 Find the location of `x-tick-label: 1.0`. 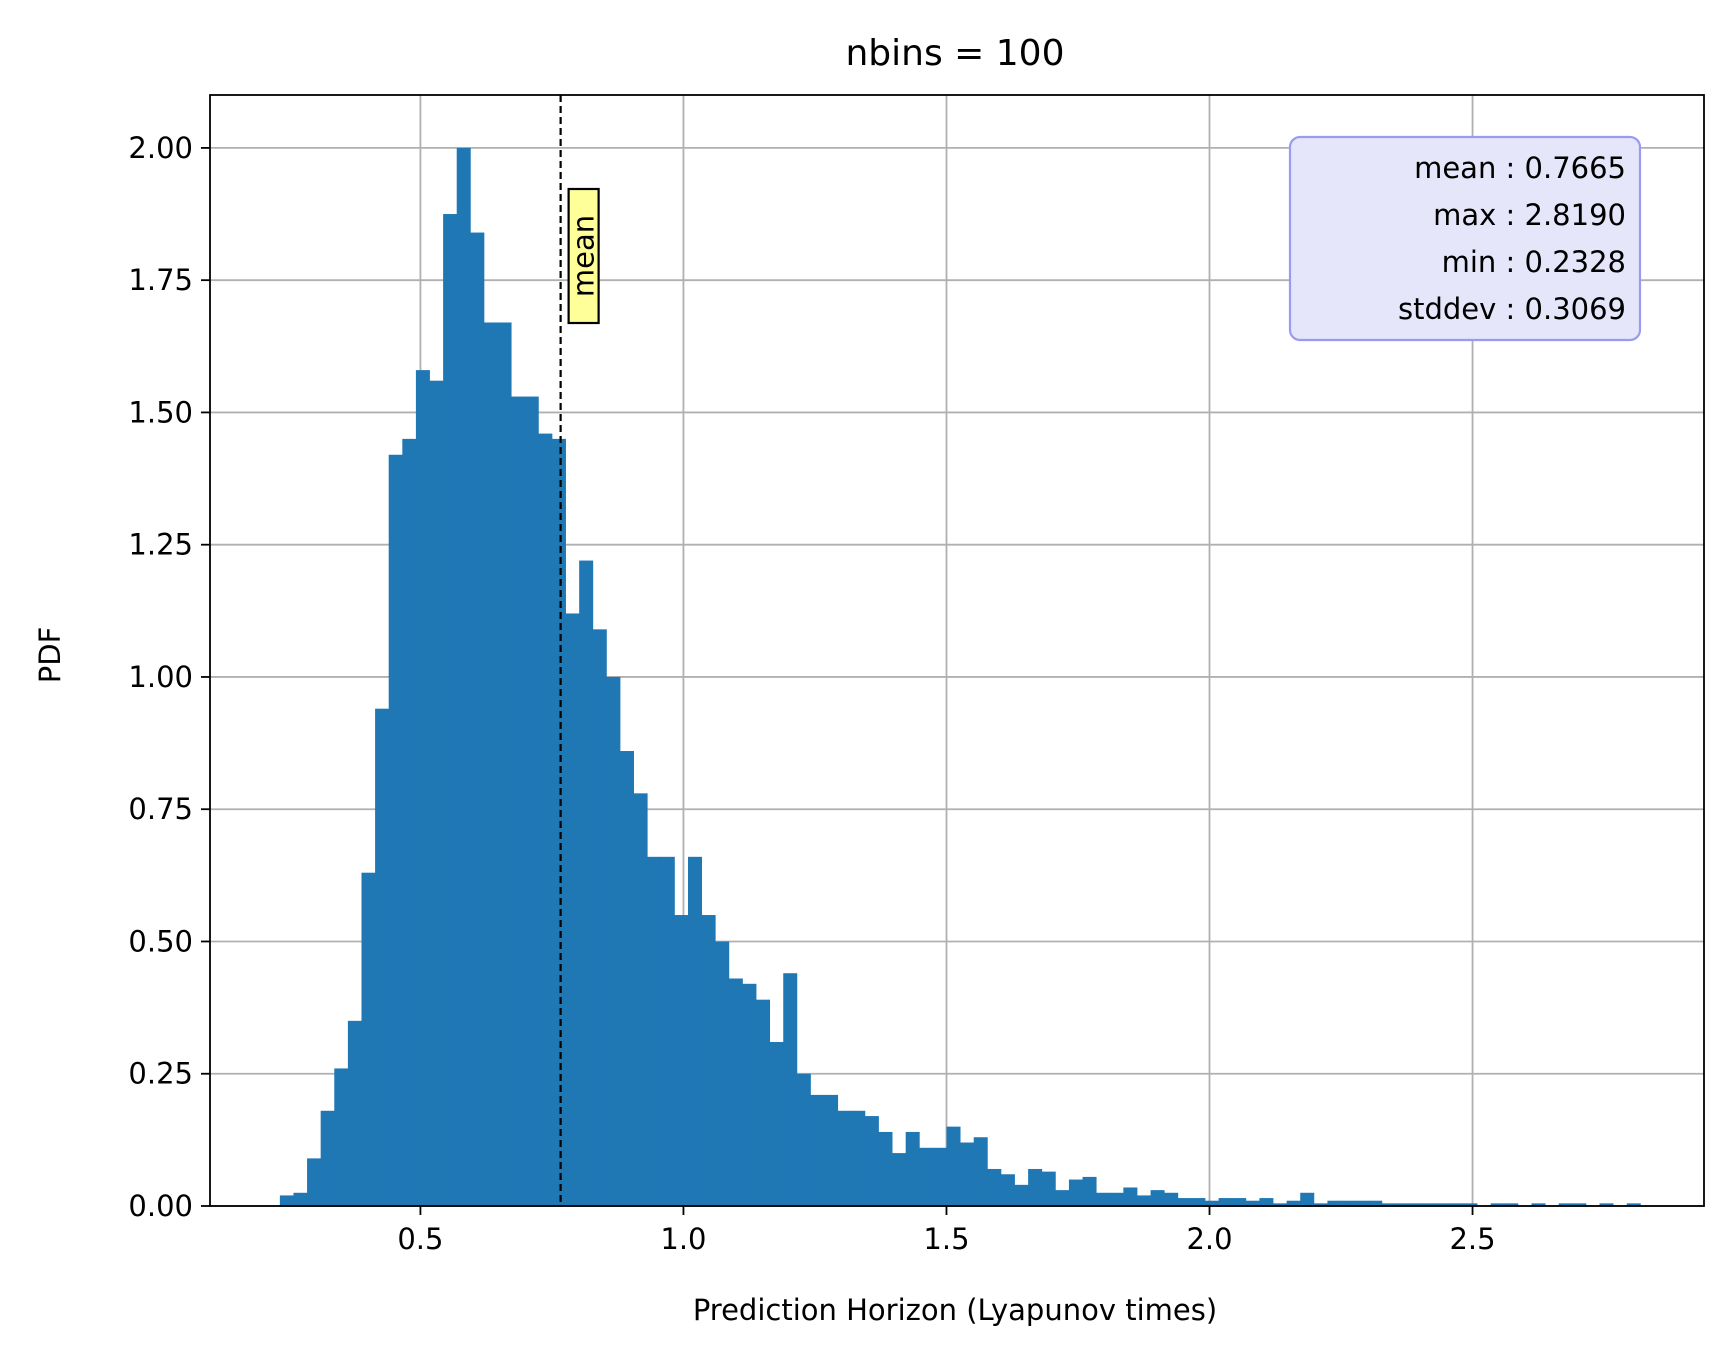

x-tick-label: 1.0 is located at coordinates (683, 1239).